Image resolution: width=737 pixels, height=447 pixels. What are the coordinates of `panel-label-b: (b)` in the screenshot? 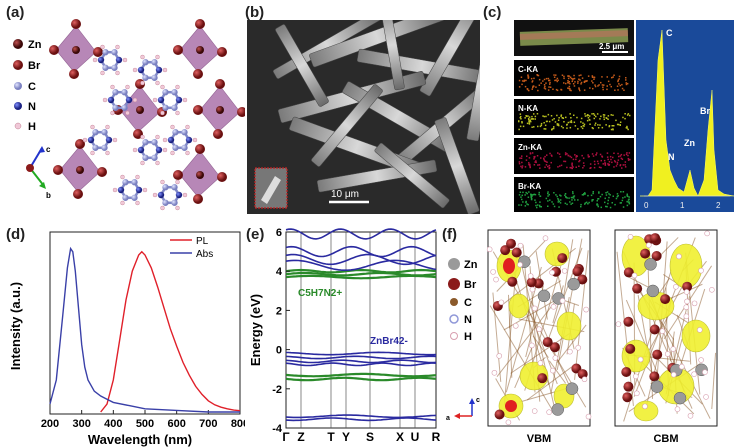 It's located at (255, 12).